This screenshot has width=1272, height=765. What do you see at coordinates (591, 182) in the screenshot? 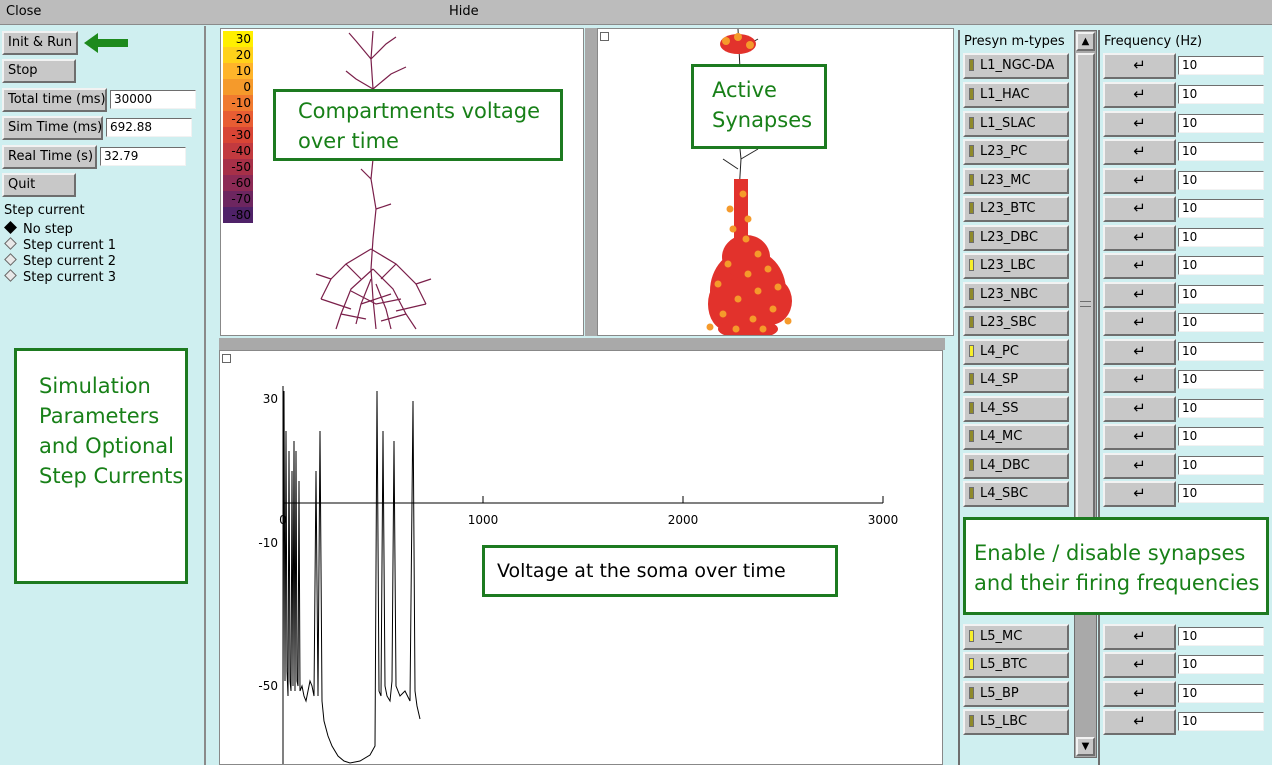
I see `view-splitter` at bounding box center [591, 182].